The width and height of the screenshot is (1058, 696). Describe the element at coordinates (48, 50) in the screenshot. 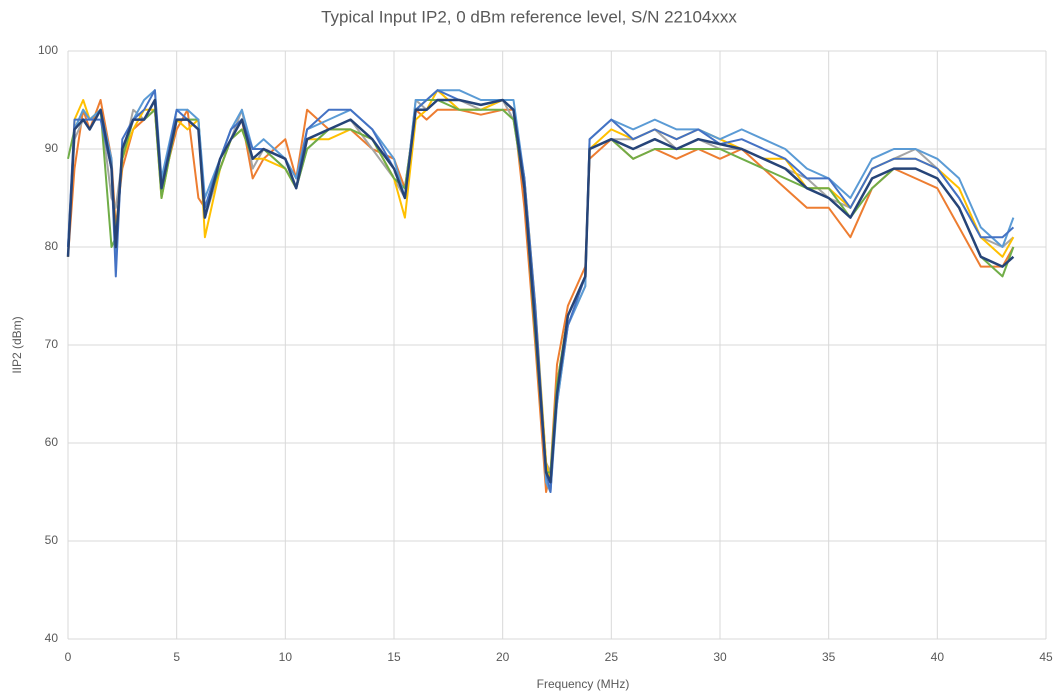

I see `y-tick-label: 100` at that location.